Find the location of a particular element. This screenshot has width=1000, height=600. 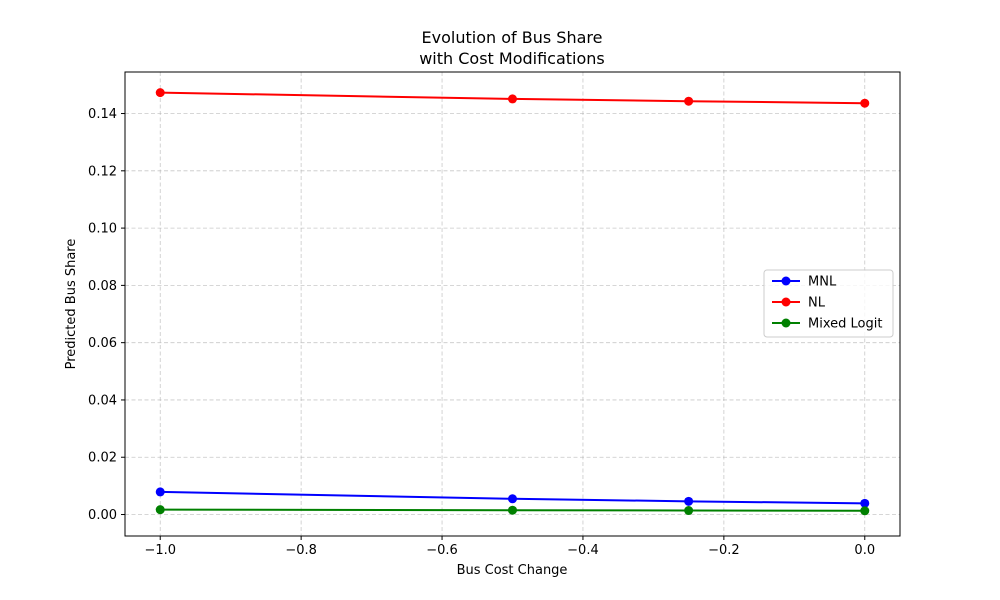

legend-label: MNL is located at coordinates (822, 282).